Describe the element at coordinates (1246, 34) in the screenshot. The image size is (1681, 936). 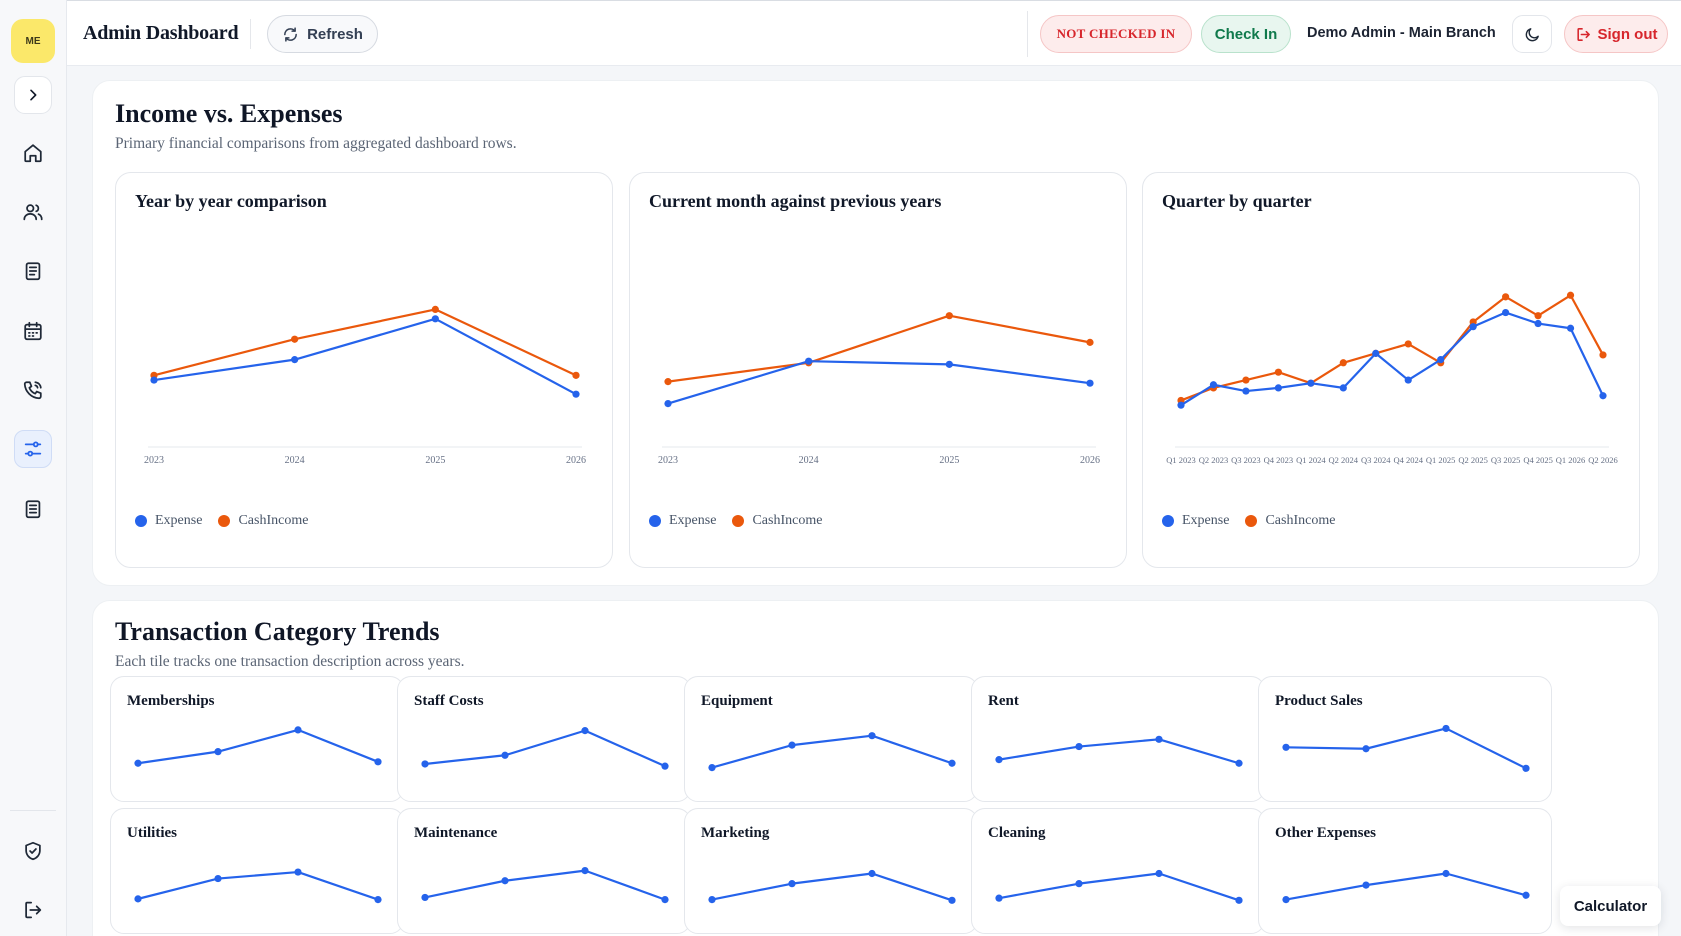
I see `check-in-button: Check In` at that location.